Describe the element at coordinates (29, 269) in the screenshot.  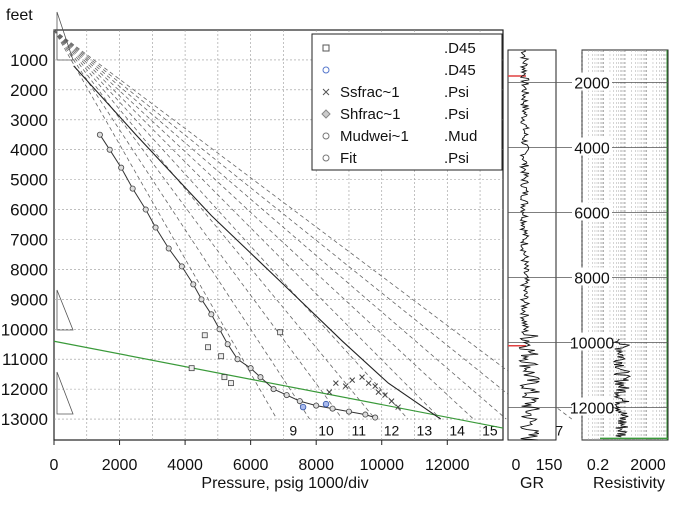
I see `y-tick-label: 8000` at that location.